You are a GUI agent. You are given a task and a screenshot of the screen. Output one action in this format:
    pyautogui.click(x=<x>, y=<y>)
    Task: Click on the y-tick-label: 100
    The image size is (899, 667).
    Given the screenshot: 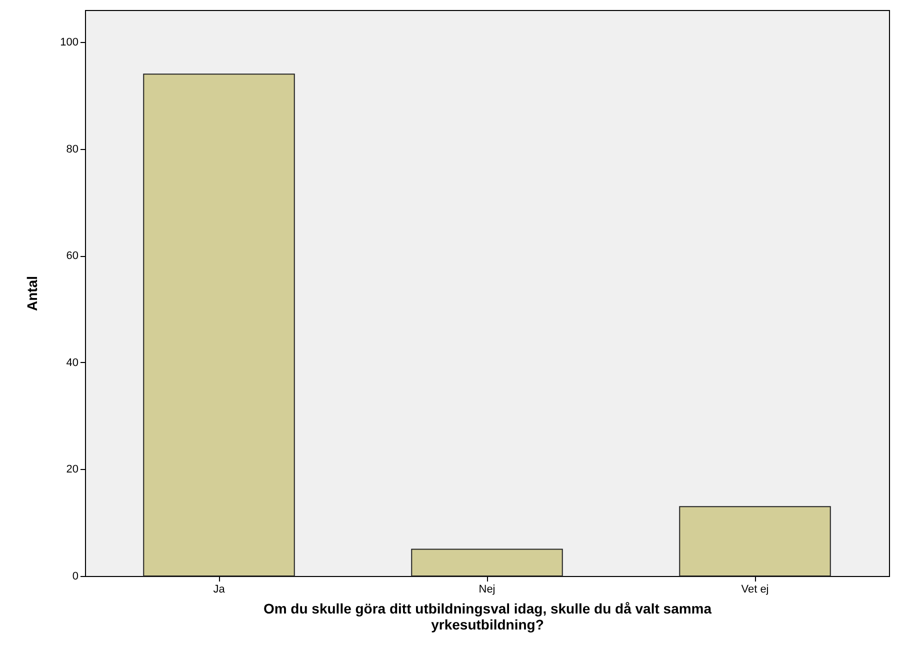 What is the action you would take?
    pyautogui.click(x=69, y=42)
    